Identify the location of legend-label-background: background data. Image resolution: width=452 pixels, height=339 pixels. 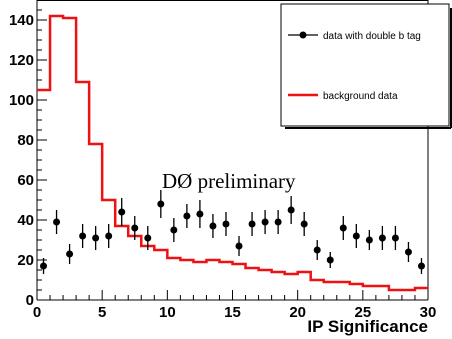
(360, 96).